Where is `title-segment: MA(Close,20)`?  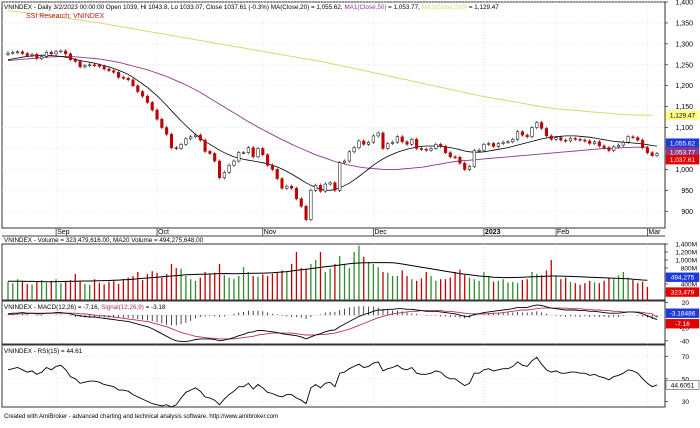
title-segment: MA(Close,20) is located at coordinates (290, 7).